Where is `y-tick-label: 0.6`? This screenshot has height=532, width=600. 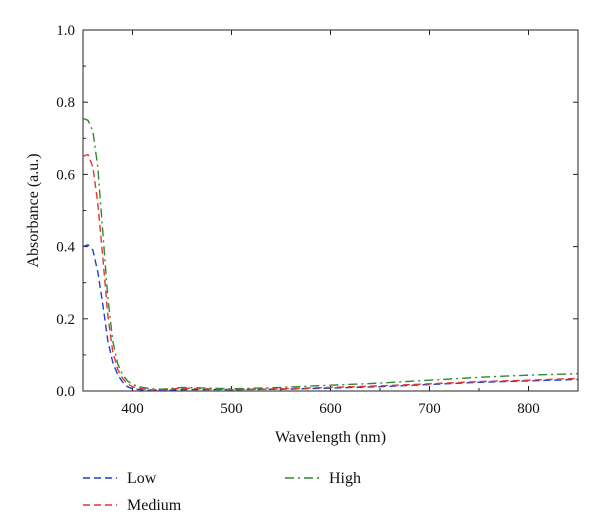
y-tick-label: 0.6 is located at coordinates (65, 175).